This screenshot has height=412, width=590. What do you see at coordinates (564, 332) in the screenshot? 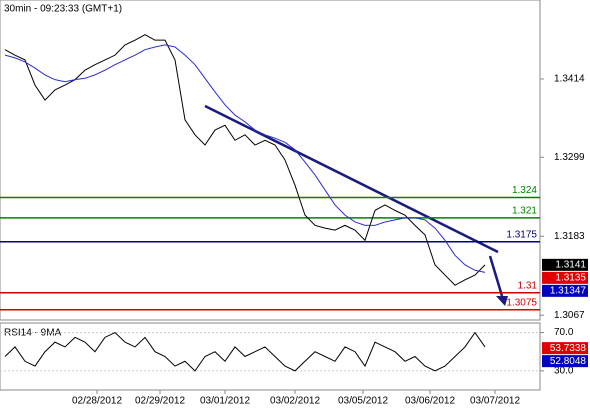
I see `y-tick-label: 70.0` at bounding box center [564, 332].